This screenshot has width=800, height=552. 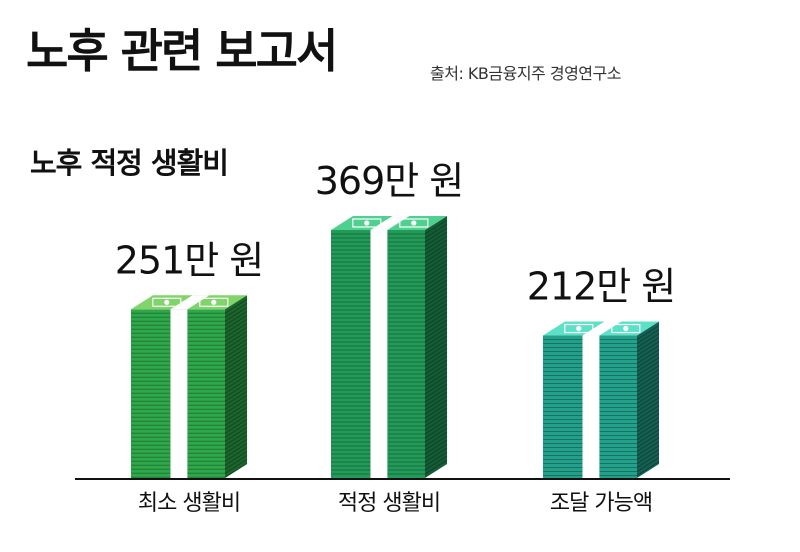 I want to click on chart-title: 노후 적정 생활비, so click(x=129, y=163).